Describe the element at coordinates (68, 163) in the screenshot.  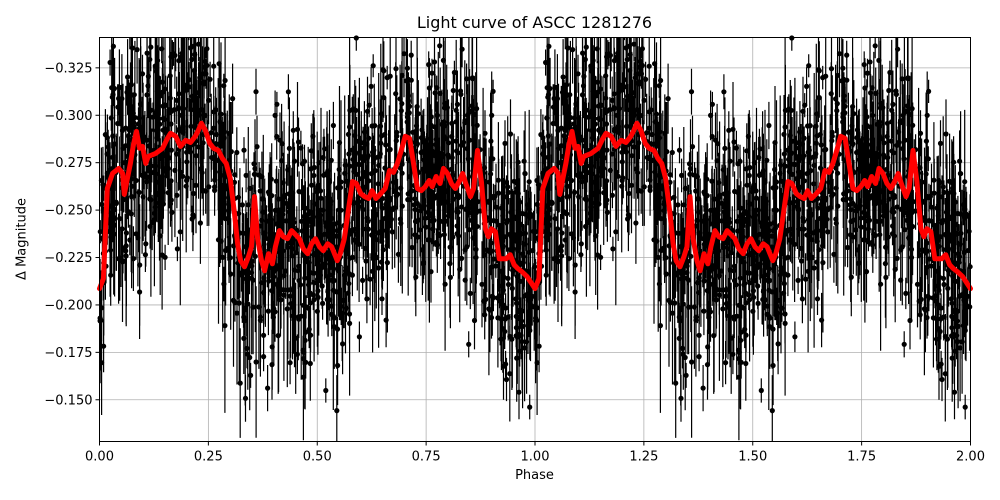
I see `y-tick-label: −0.275` at that location.